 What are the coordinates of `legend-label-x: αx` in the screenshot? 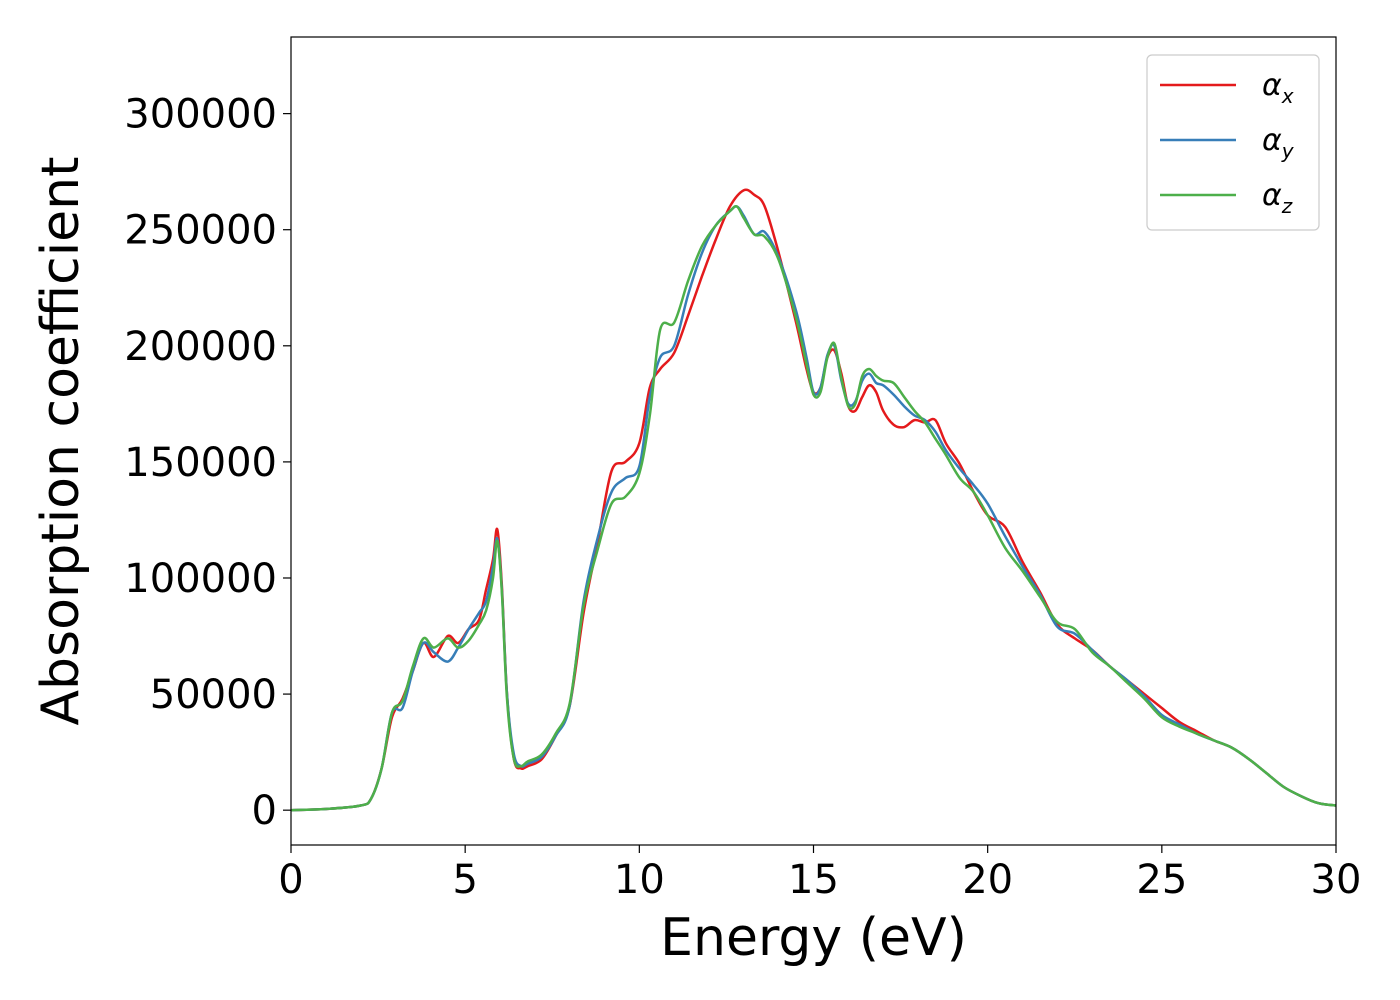 It's located at (1278, 88).